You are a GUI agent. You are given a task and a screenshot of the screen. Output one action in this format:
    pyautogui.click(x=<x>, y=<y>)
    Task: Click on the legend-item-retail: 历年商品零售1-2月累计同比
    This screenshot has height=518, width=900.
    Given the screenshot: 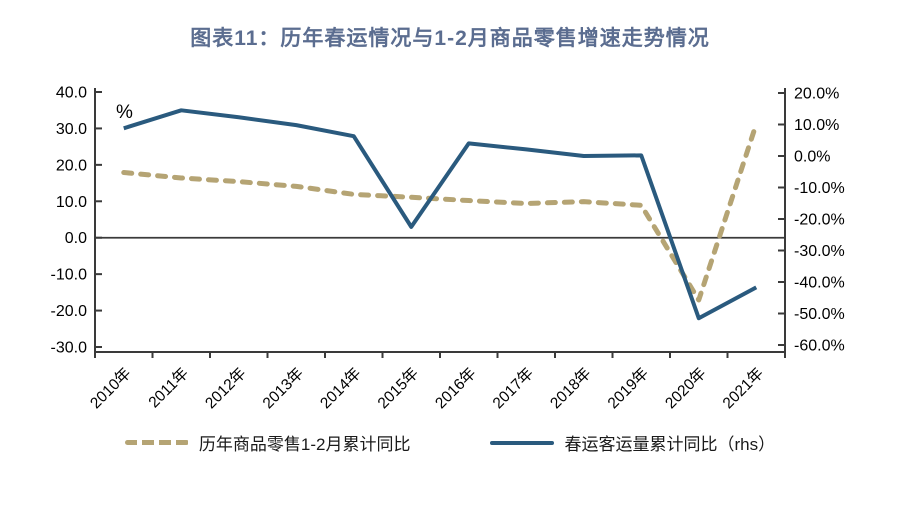 What is the action you would take?
    pyautogui.click(x=267, y=442)
    